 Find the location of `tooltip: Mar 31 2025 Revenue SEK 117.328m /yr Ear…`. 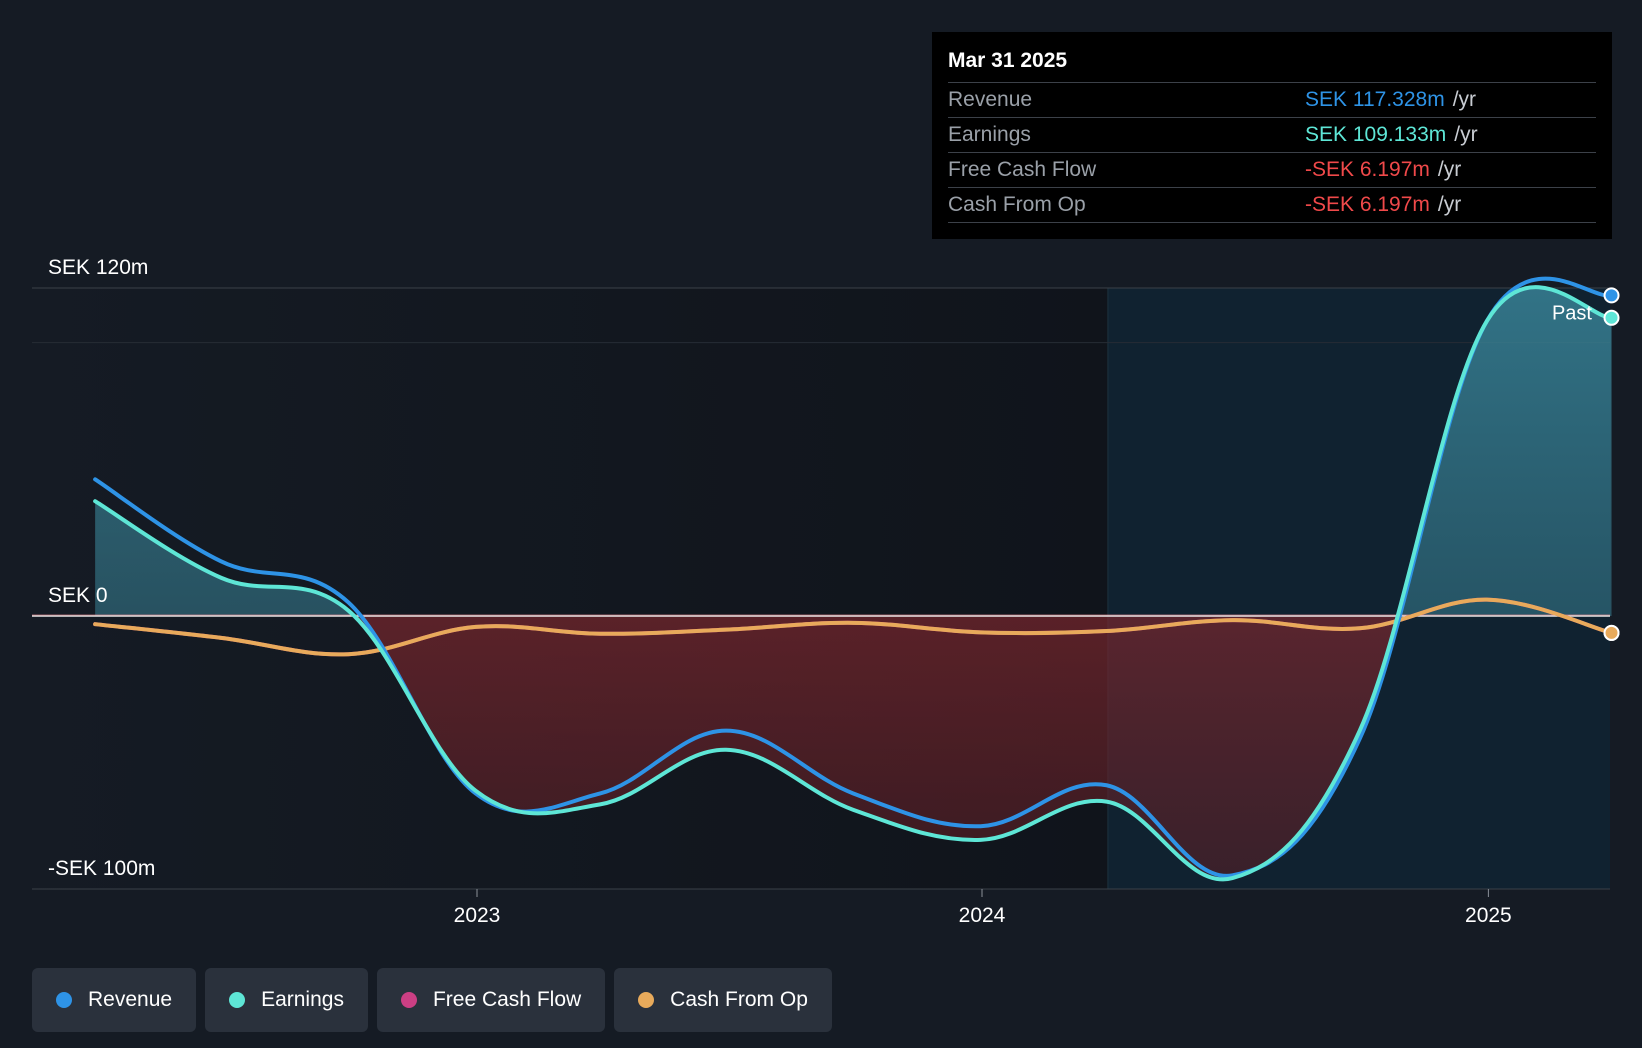

tooltip: Mar 31 2025 Revenue SEK 117.328m /yr Ear… is located at coordinates (1272, 135).